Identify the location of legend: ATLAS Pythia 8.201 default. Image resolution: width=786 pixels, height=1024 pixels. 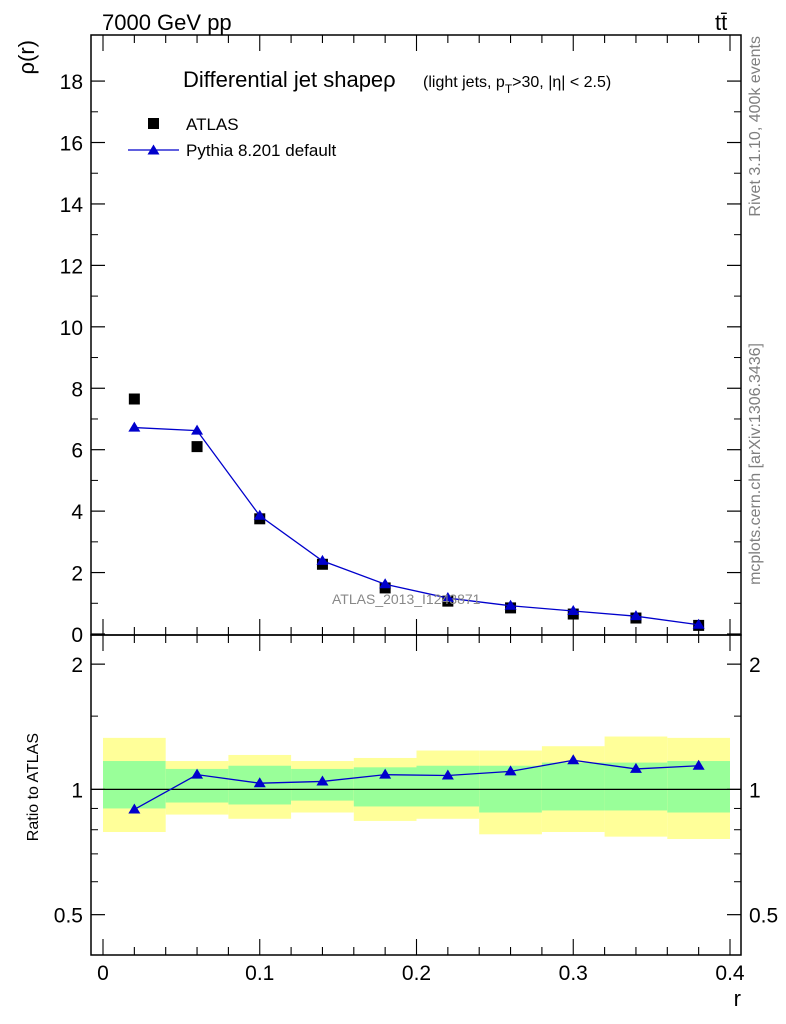
(232, 137).